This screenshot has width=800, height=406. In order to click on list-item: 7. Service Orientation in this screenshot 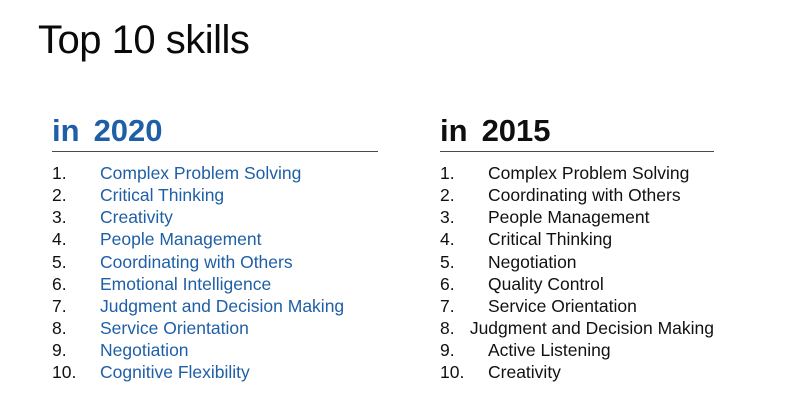, I will do `click(577, 306)`.